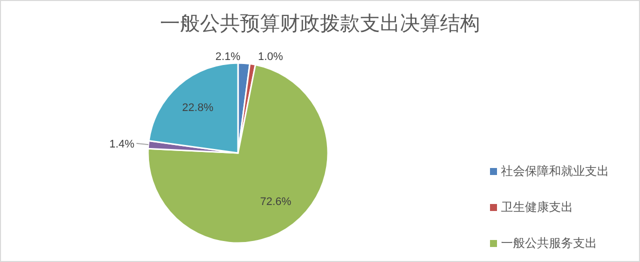 The height and width of the screenshot is (262, 640). I want to click on legend-label: 卫生健康支出, so click(537, 207).